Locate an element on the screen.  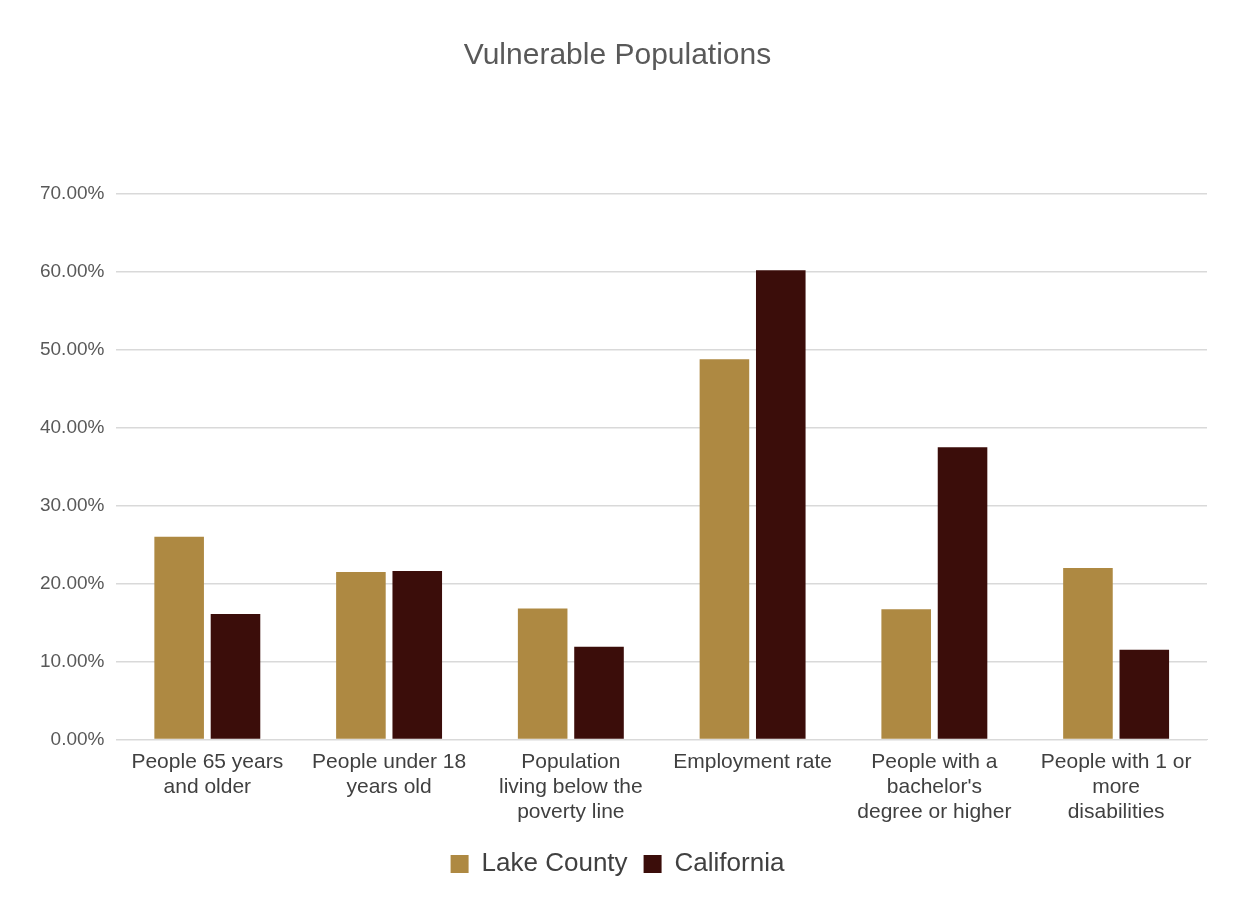
x-tick-label: People with 1 or more disabilities is located at coordinates (1116, 785).